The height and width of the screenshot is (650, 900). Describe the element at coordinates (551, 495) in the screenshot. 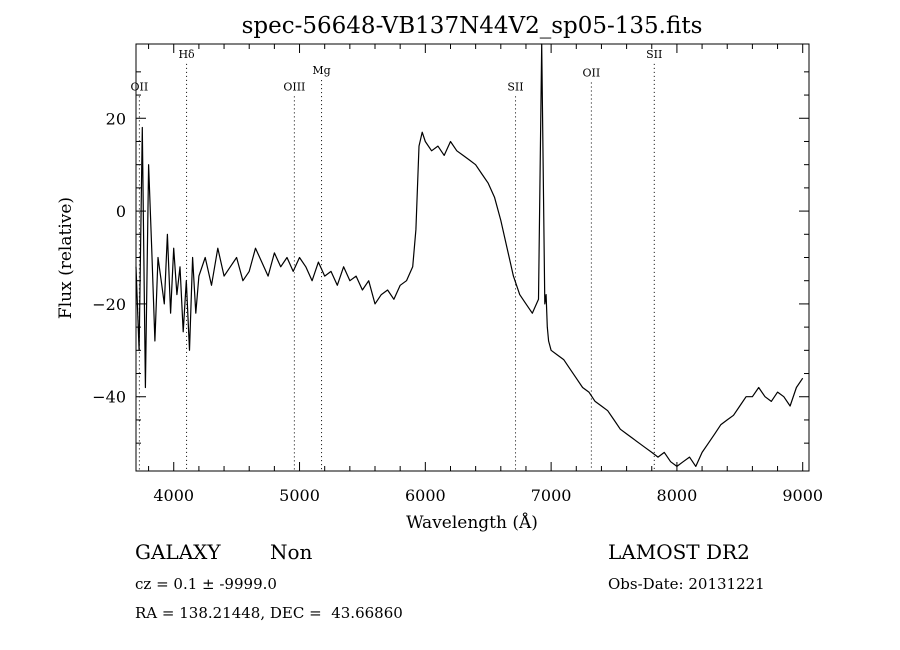

I see `x-tick-label: 7000` at that location.